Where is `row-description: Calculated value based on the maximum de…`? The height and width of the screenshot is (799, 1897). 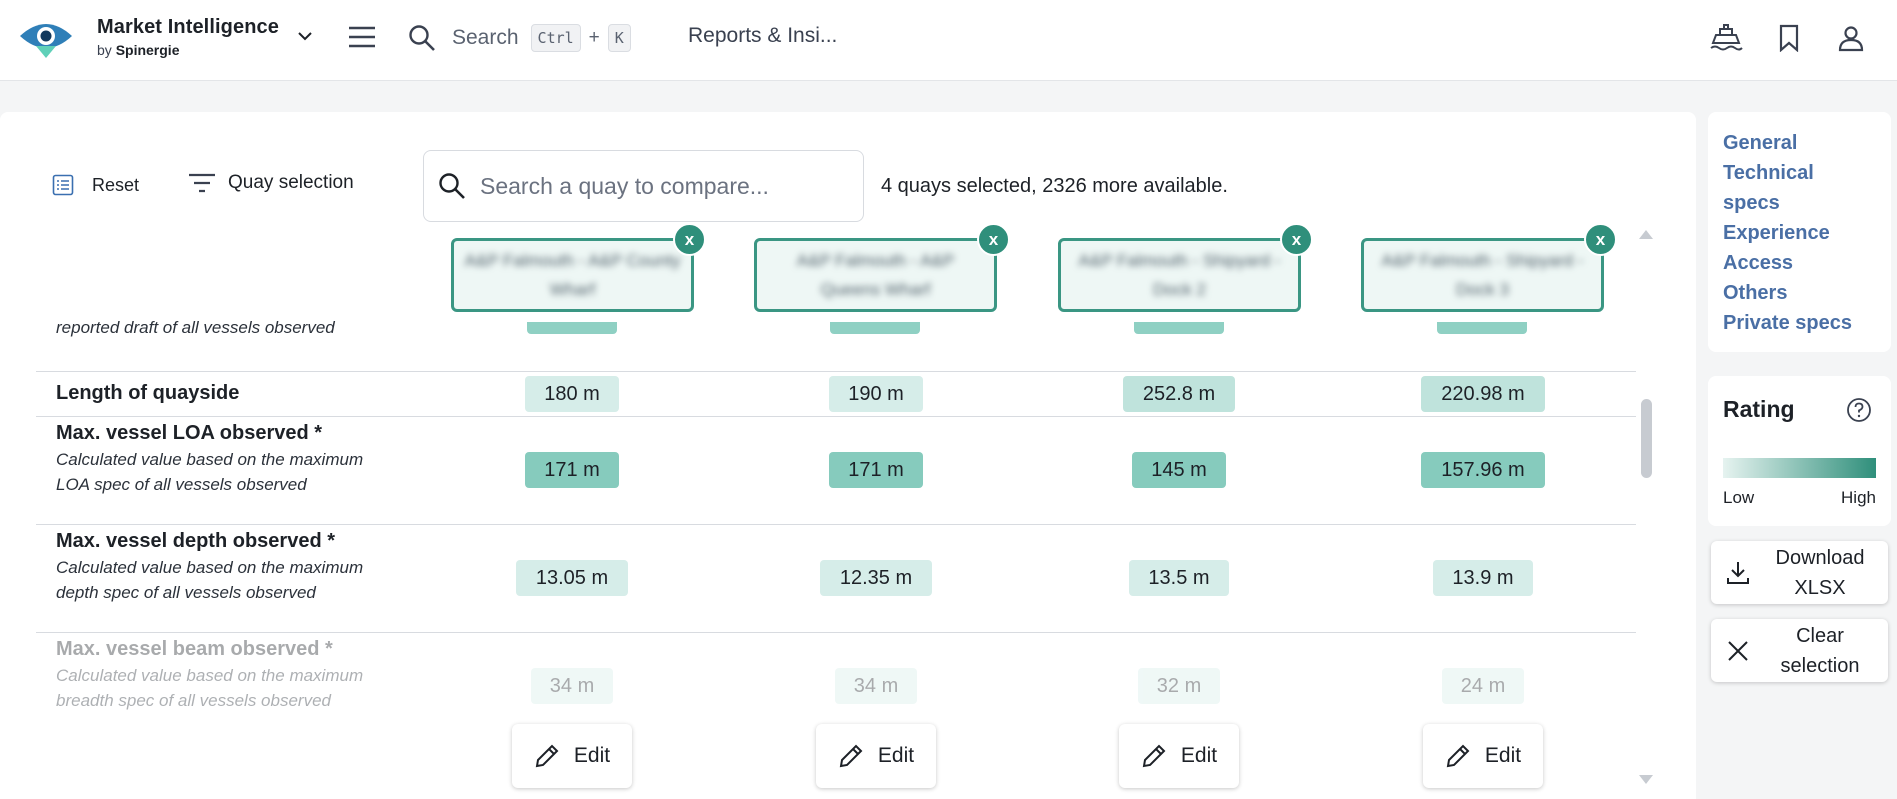 row-description: Calculated value based on the maximum de… is located at coordinates (210, 580).